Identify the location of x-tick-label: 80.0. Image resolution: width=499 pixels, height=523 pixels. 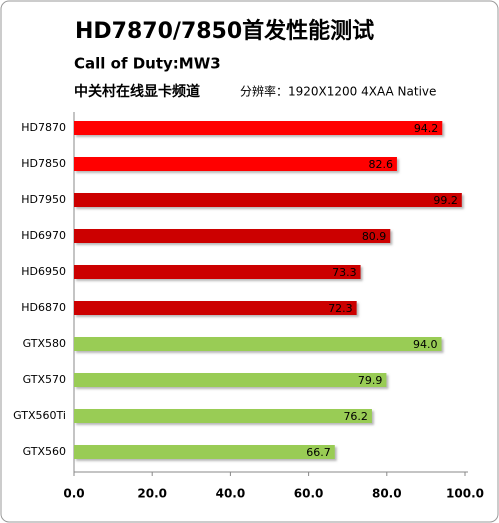
(387, 494).